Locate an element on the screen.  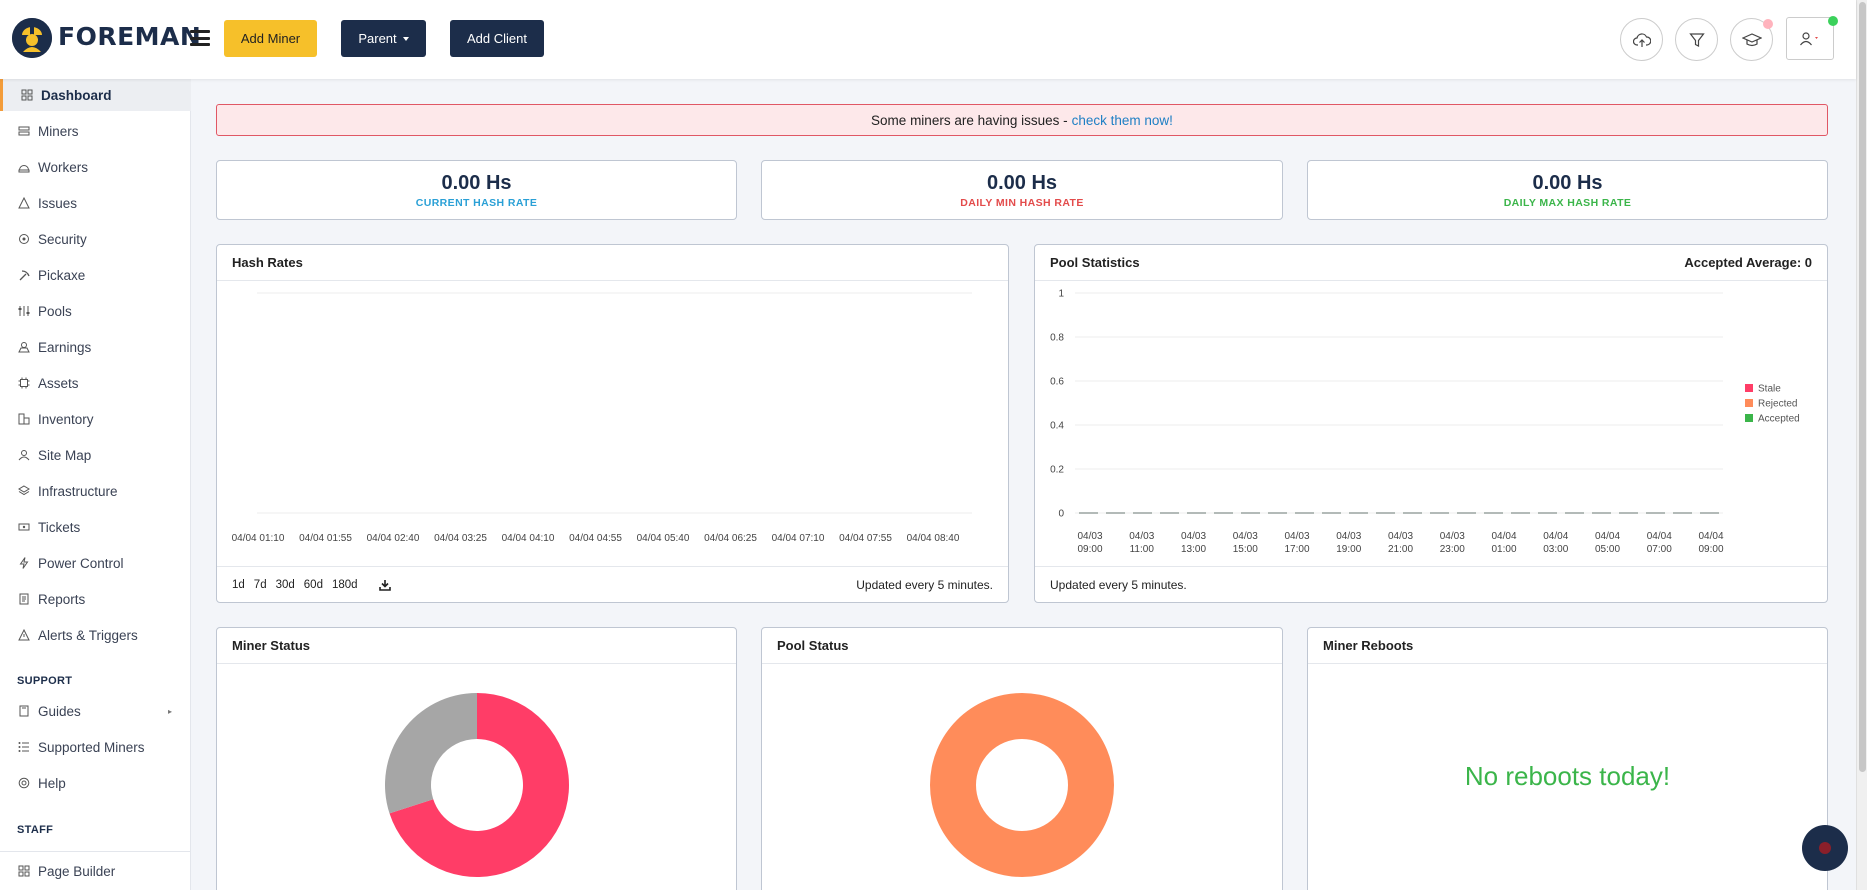
pool-y-tick-label: 0 is located at coordinates (1061, 514).